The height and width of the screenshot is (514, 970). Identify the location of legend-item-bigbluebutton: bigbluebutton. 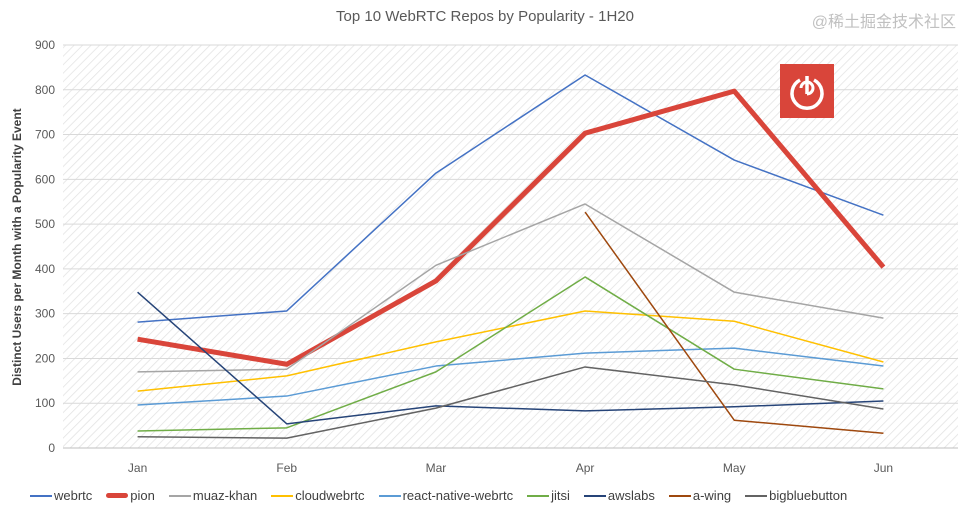
(796, 495).